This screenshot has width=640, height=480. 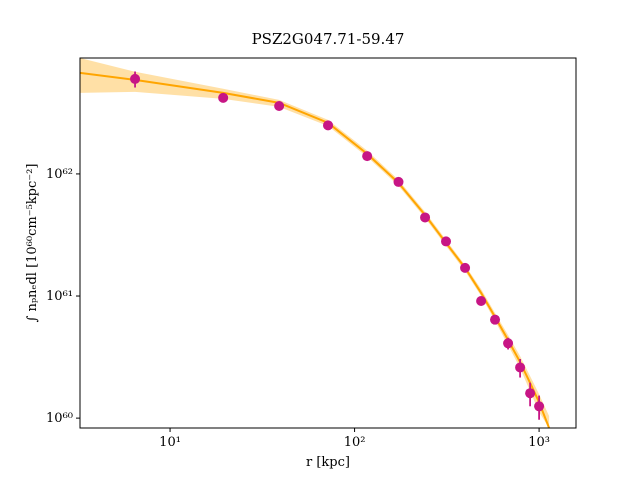 What do you see at coordinates (59, 174) in the screenshot?
I see `y-tick-label: 10⁶²` at bounding box center [59, 174].